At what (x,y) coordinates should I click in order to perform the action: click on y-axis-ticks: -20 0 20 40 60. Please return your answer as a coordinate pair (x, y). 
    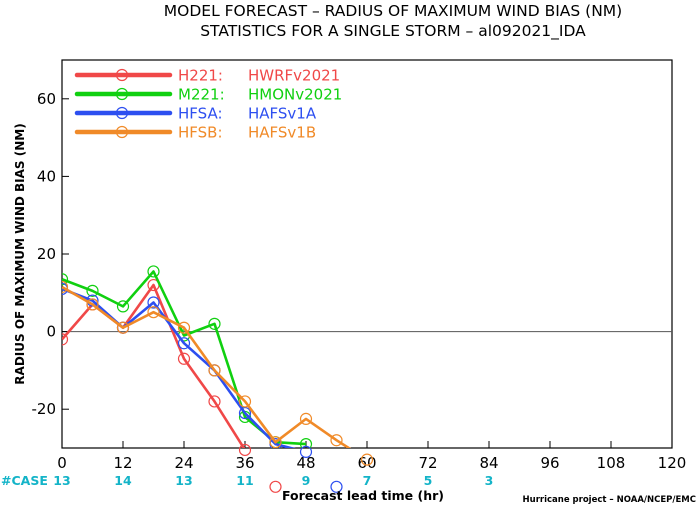
    Looking at the image, I should click on (50, 254).